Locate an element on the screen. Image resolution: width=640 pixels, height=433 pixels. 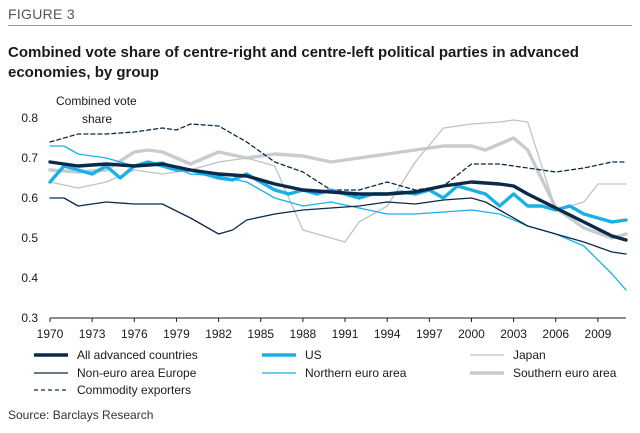
x-tick-label: 1985 is located at coordinates (260, 334).